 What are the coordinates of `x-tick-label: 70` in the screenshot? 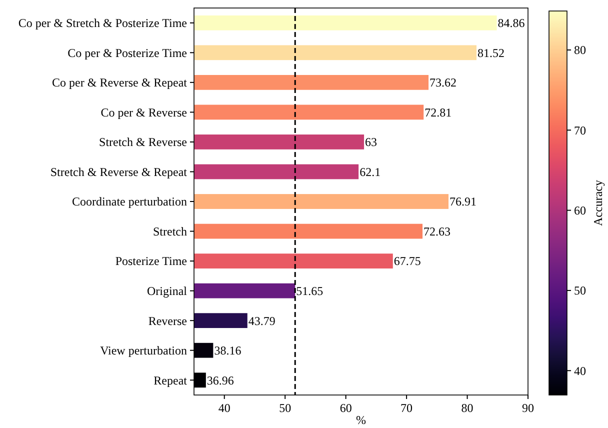 It's located at (406, 408).